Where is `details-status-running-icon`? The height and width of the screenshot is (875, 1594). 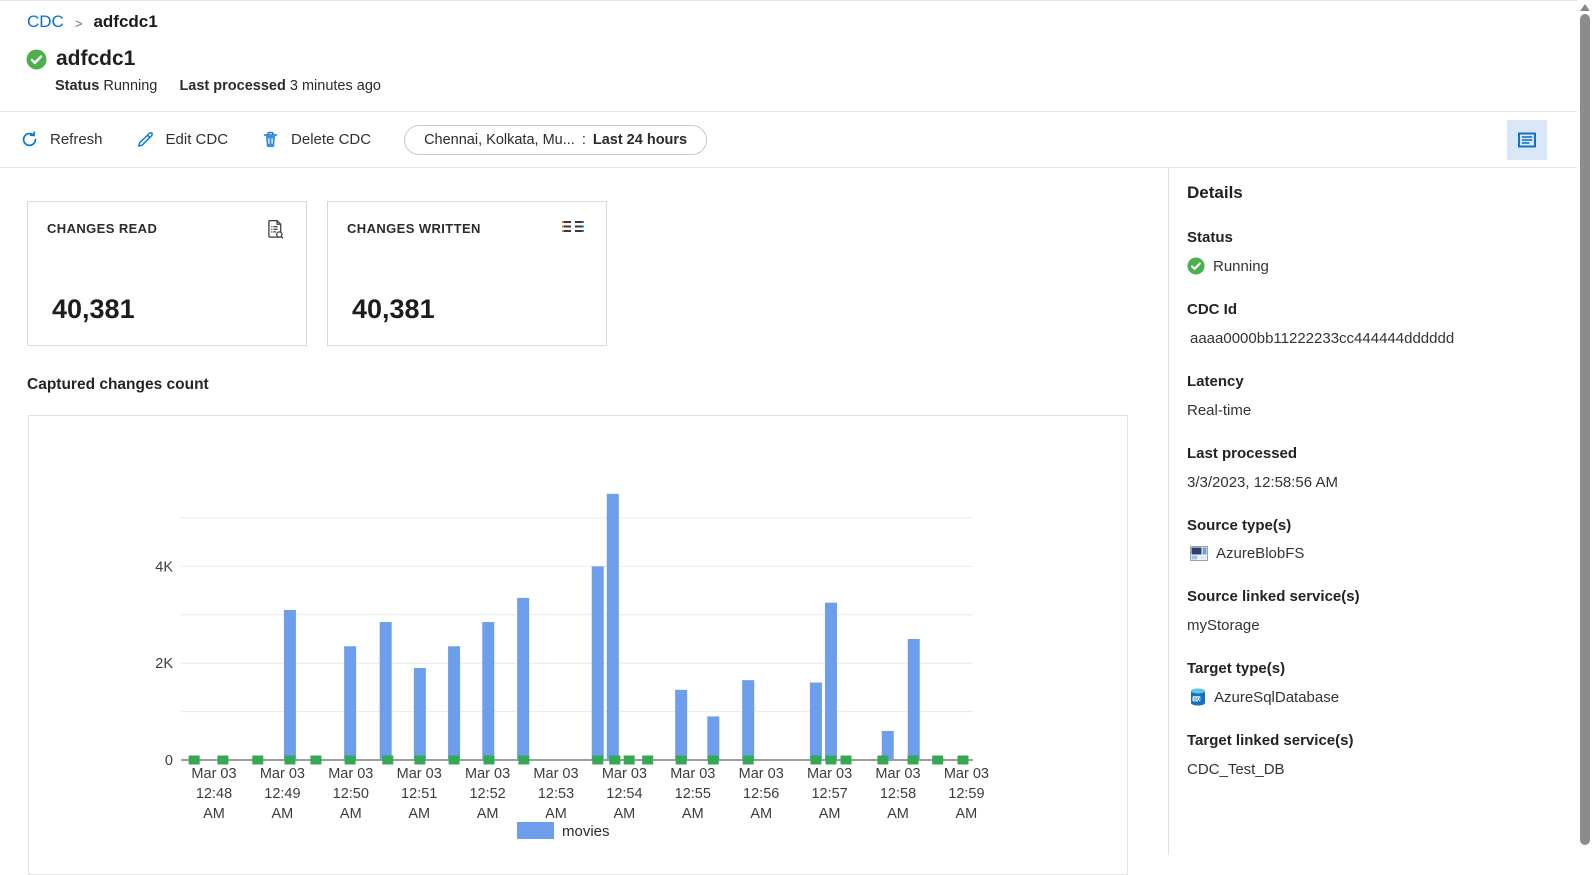 details-status-running-icon is located at coordinates (1196, 266).